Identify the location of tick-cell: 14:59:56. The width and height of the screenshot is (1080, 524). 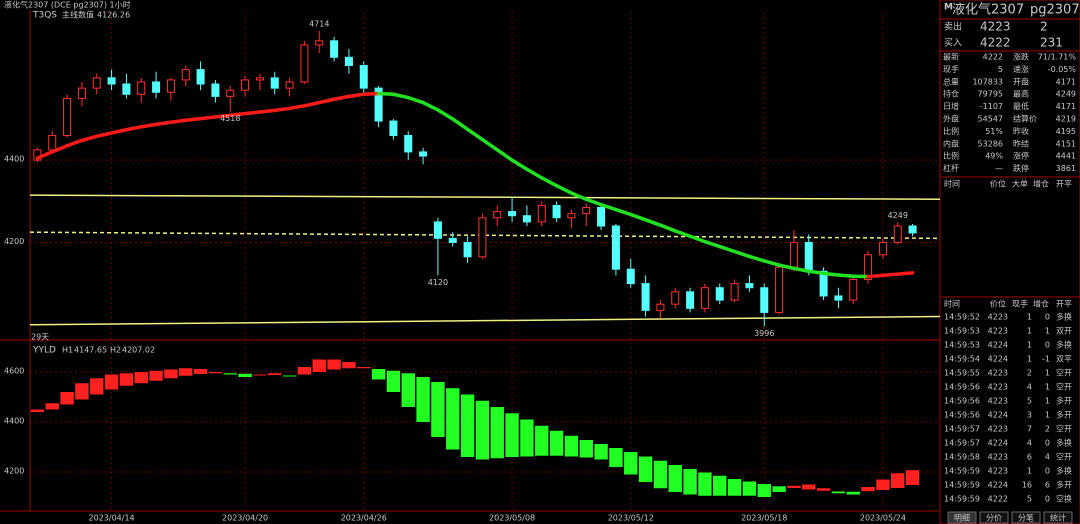
(962, 415).